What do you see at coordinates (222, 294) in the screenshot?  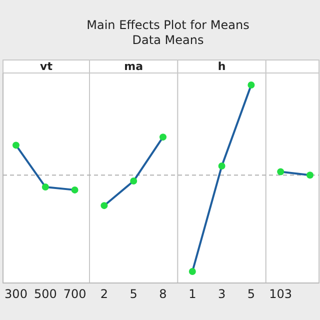 I see `x-tick-label: 3` at bounding box center [222, 294].